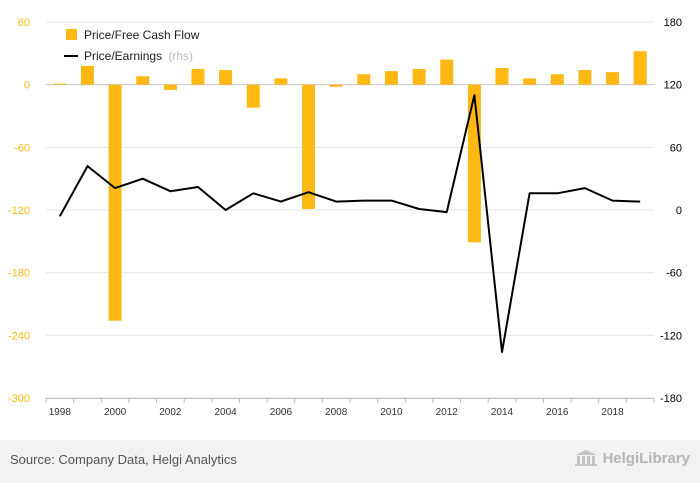  I want to click on bar-2016, so click(557, 79).